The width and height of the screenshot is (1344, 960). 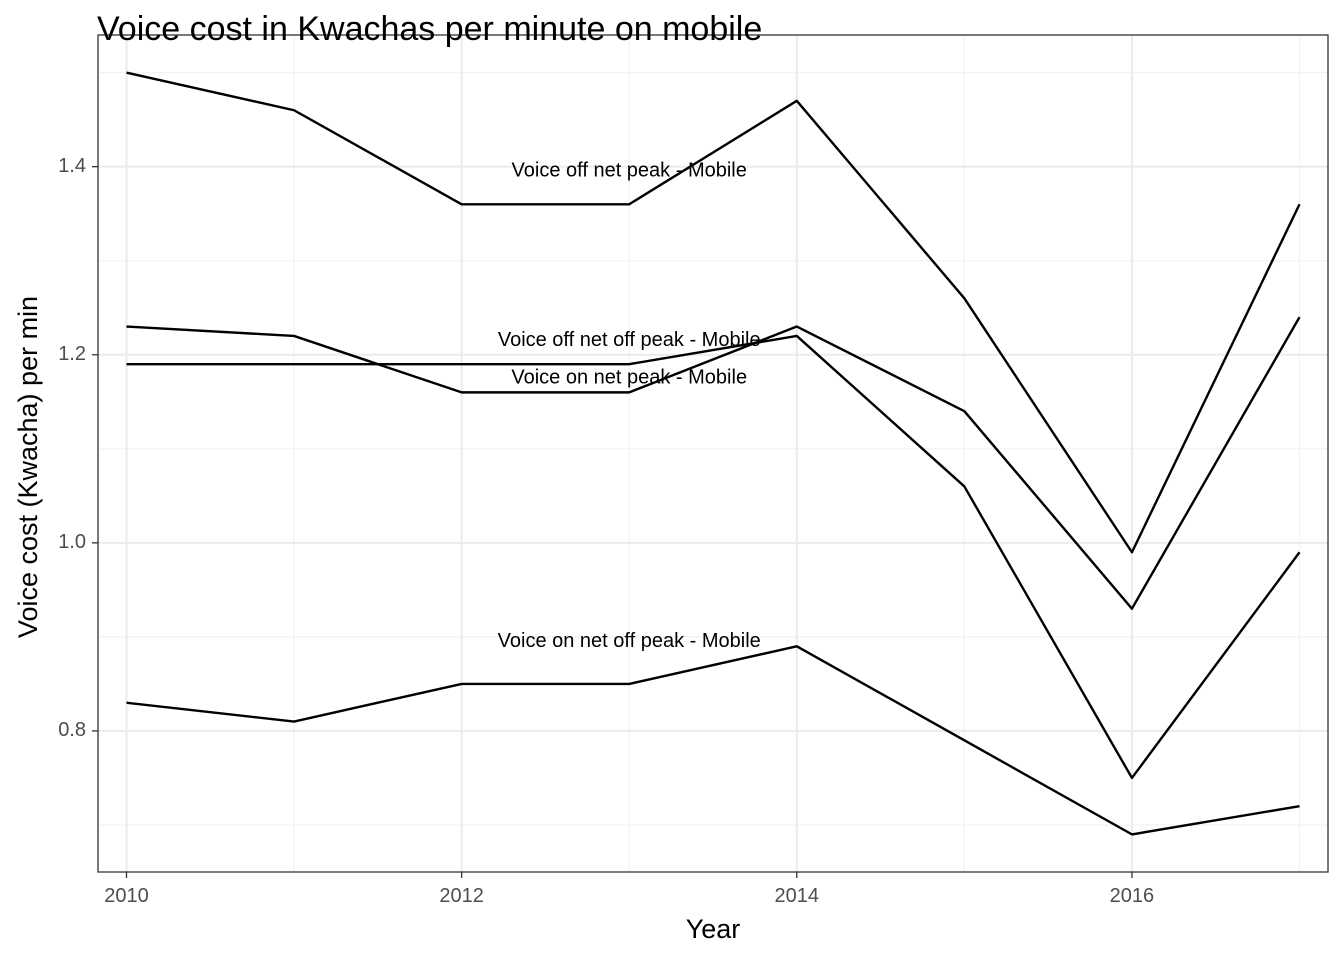 I want to click on y-axis-title: Voice cost (Kwacha) per min, so click(x=28, y=467).